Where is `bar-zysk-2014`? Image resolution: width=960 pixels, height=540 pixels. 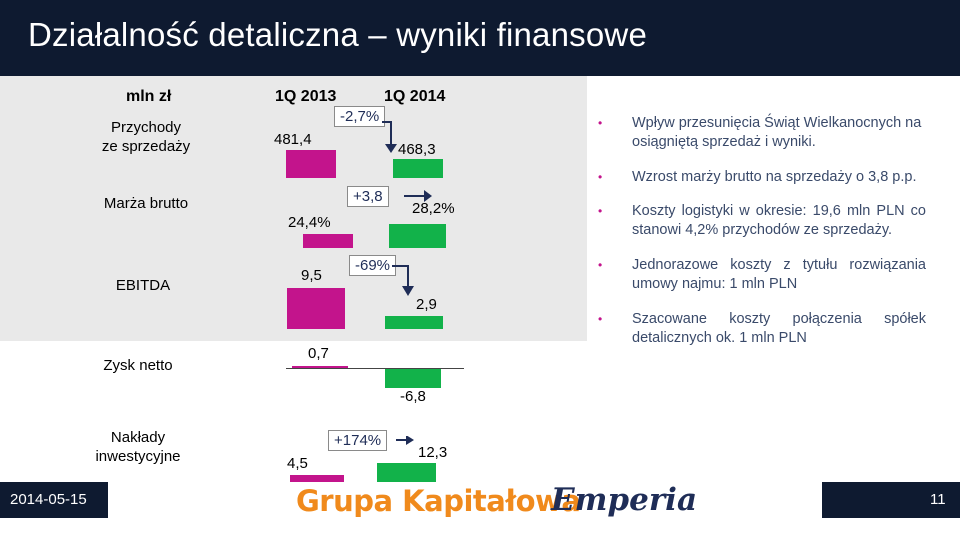
bar-zysk-2014 is located at coordinates (413, 378).